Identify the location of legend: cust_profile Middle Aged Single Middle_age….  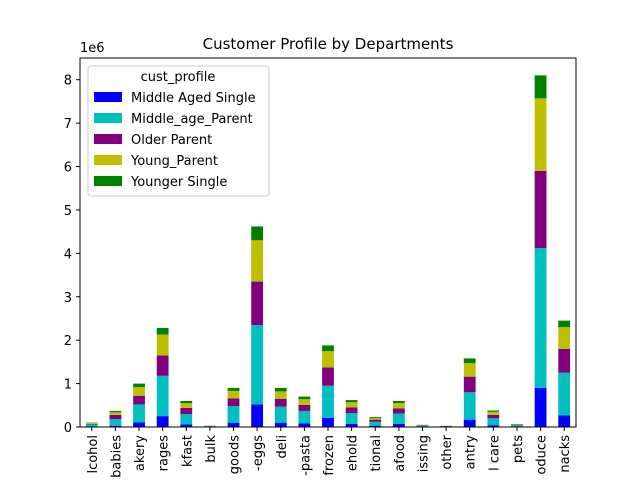
(178, 131).